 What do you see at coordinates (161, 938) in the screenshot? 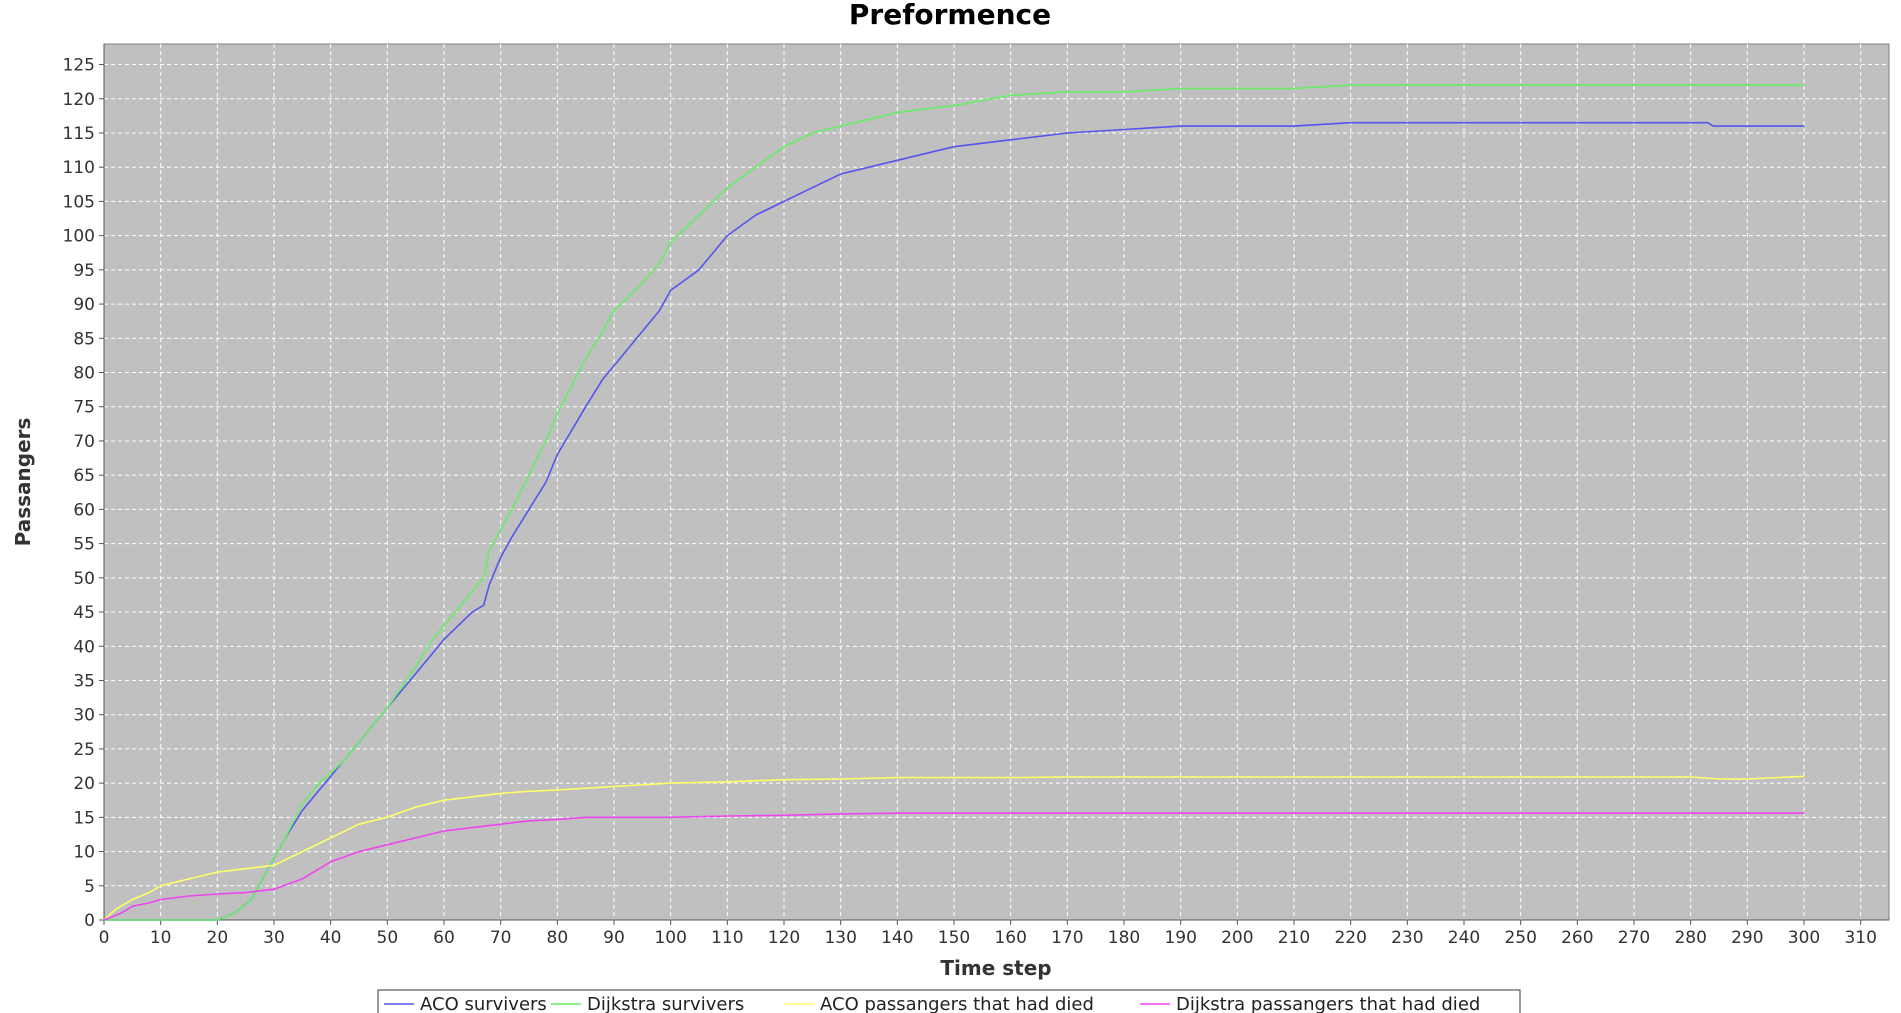
I see `x-tick-label: 10` at bounding box center [161, 938].